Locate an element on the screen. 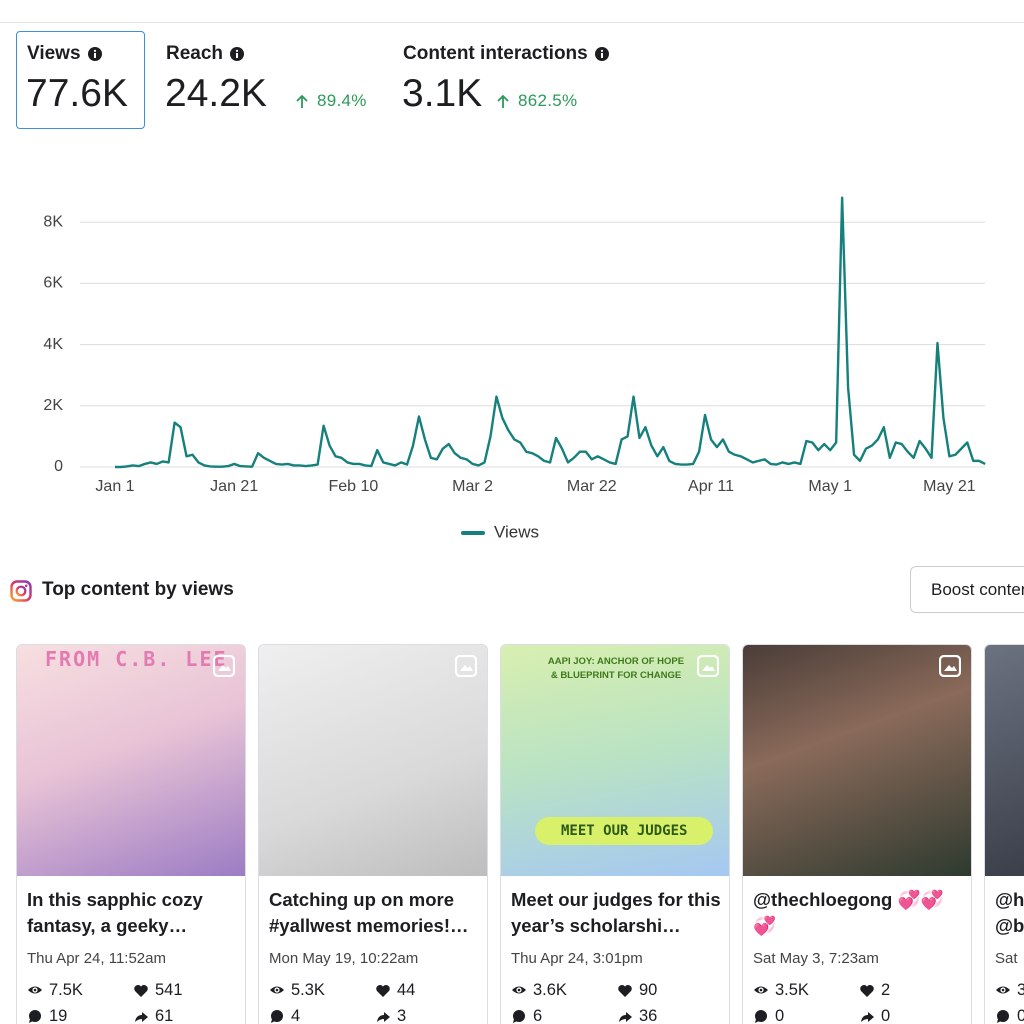 This screenshot has width=1024, height=1024. stat-value: 541 is located at coordinates (169, 990).